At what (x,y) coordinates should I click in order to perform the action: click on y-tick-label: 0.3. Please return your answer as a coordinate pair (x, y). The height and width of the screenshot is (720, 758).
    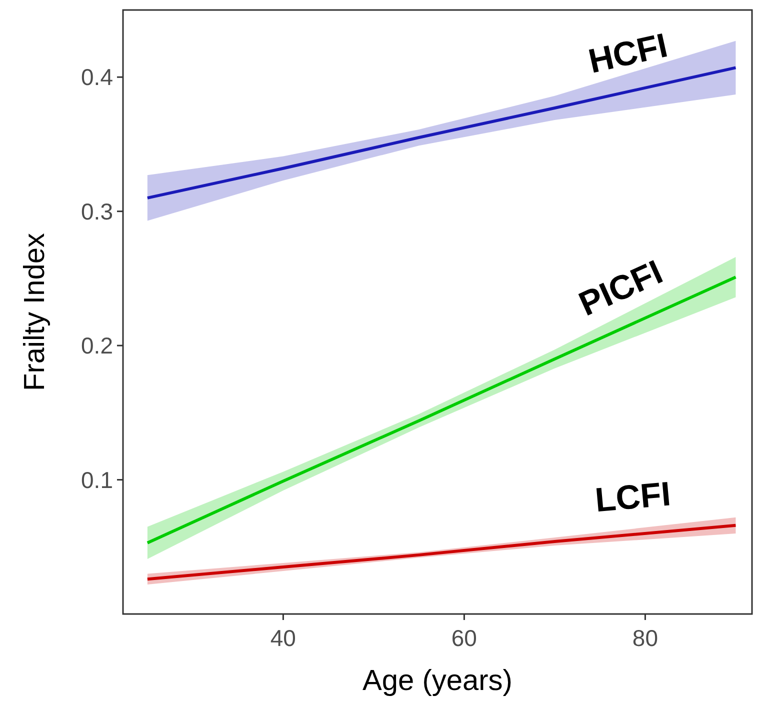
    Looking at the image, I should click on (97, 211).